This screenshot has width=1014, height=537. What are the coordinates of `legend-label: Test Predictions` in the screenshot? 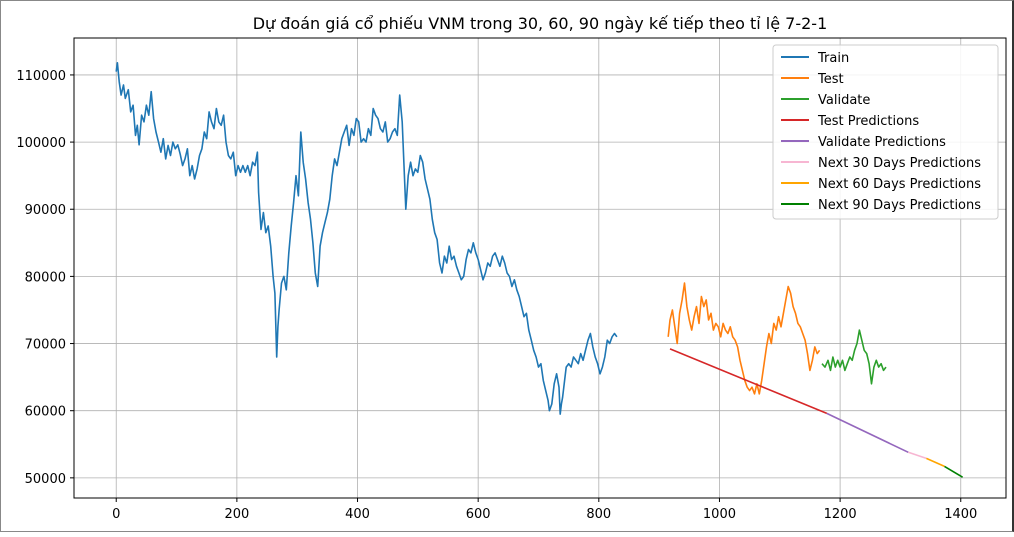 It's located at (868, 121).